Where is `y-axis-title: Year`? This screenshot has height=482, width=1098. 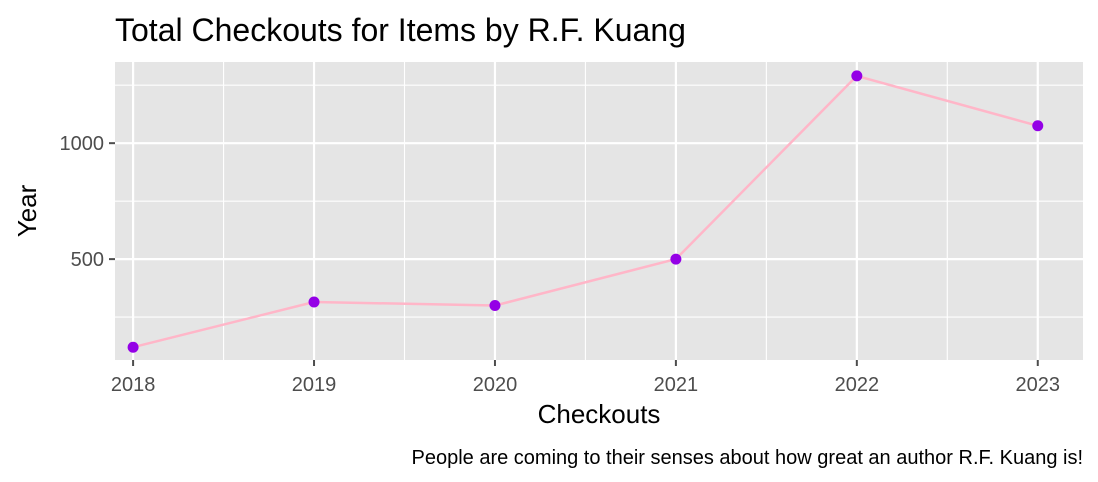
y-axis-title: Year is located at coordinates (27, 210).